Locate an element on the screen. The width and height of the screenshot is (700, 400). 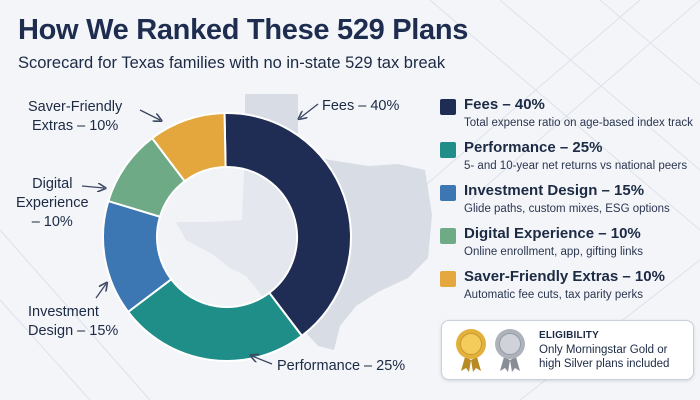
callout-line: Performance – 25% is located at coordinates (341, 366).